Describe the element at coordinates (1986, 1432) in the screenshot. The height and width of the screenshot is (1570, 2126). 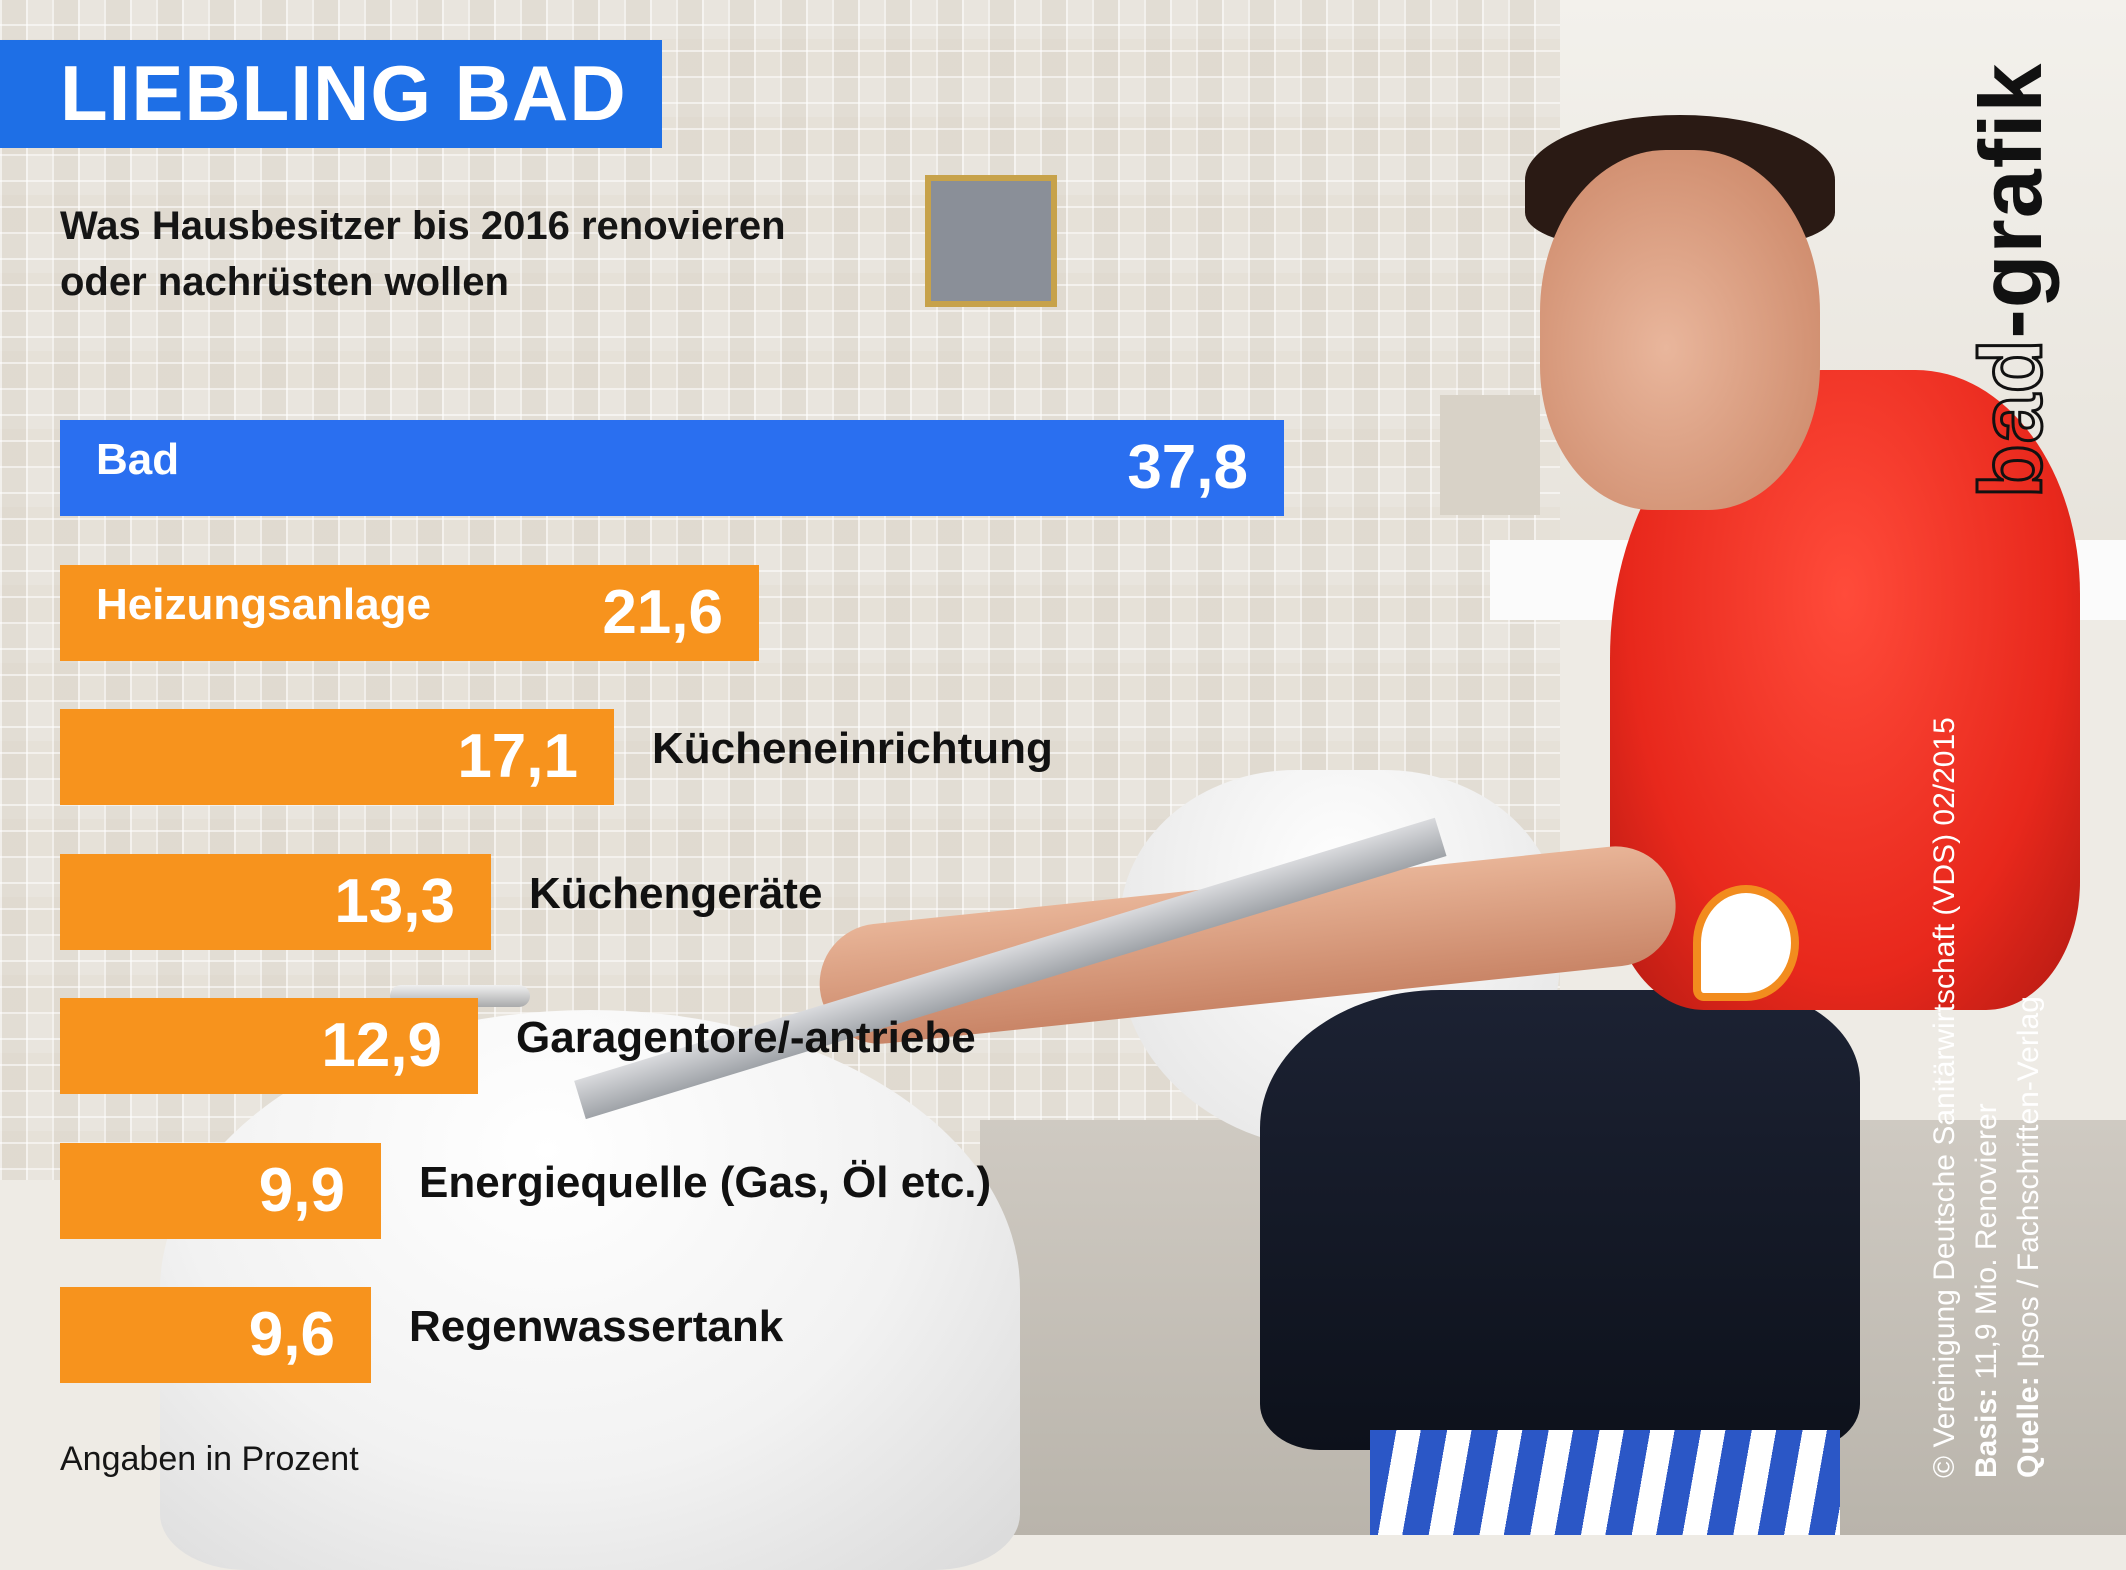
I see `basis-label: Basis:` at that location.